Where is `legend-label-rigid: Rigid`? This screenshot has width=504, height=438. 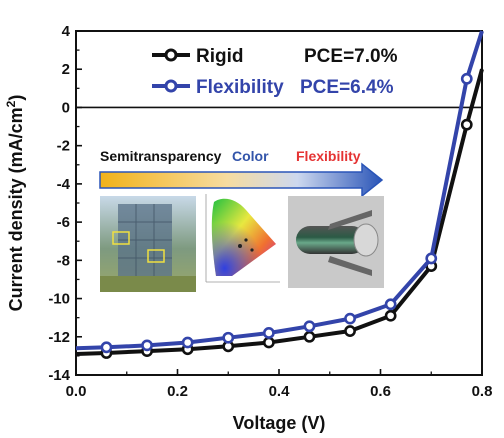
legend-label-rigid: Rigid is located at coordinates (220, 56).